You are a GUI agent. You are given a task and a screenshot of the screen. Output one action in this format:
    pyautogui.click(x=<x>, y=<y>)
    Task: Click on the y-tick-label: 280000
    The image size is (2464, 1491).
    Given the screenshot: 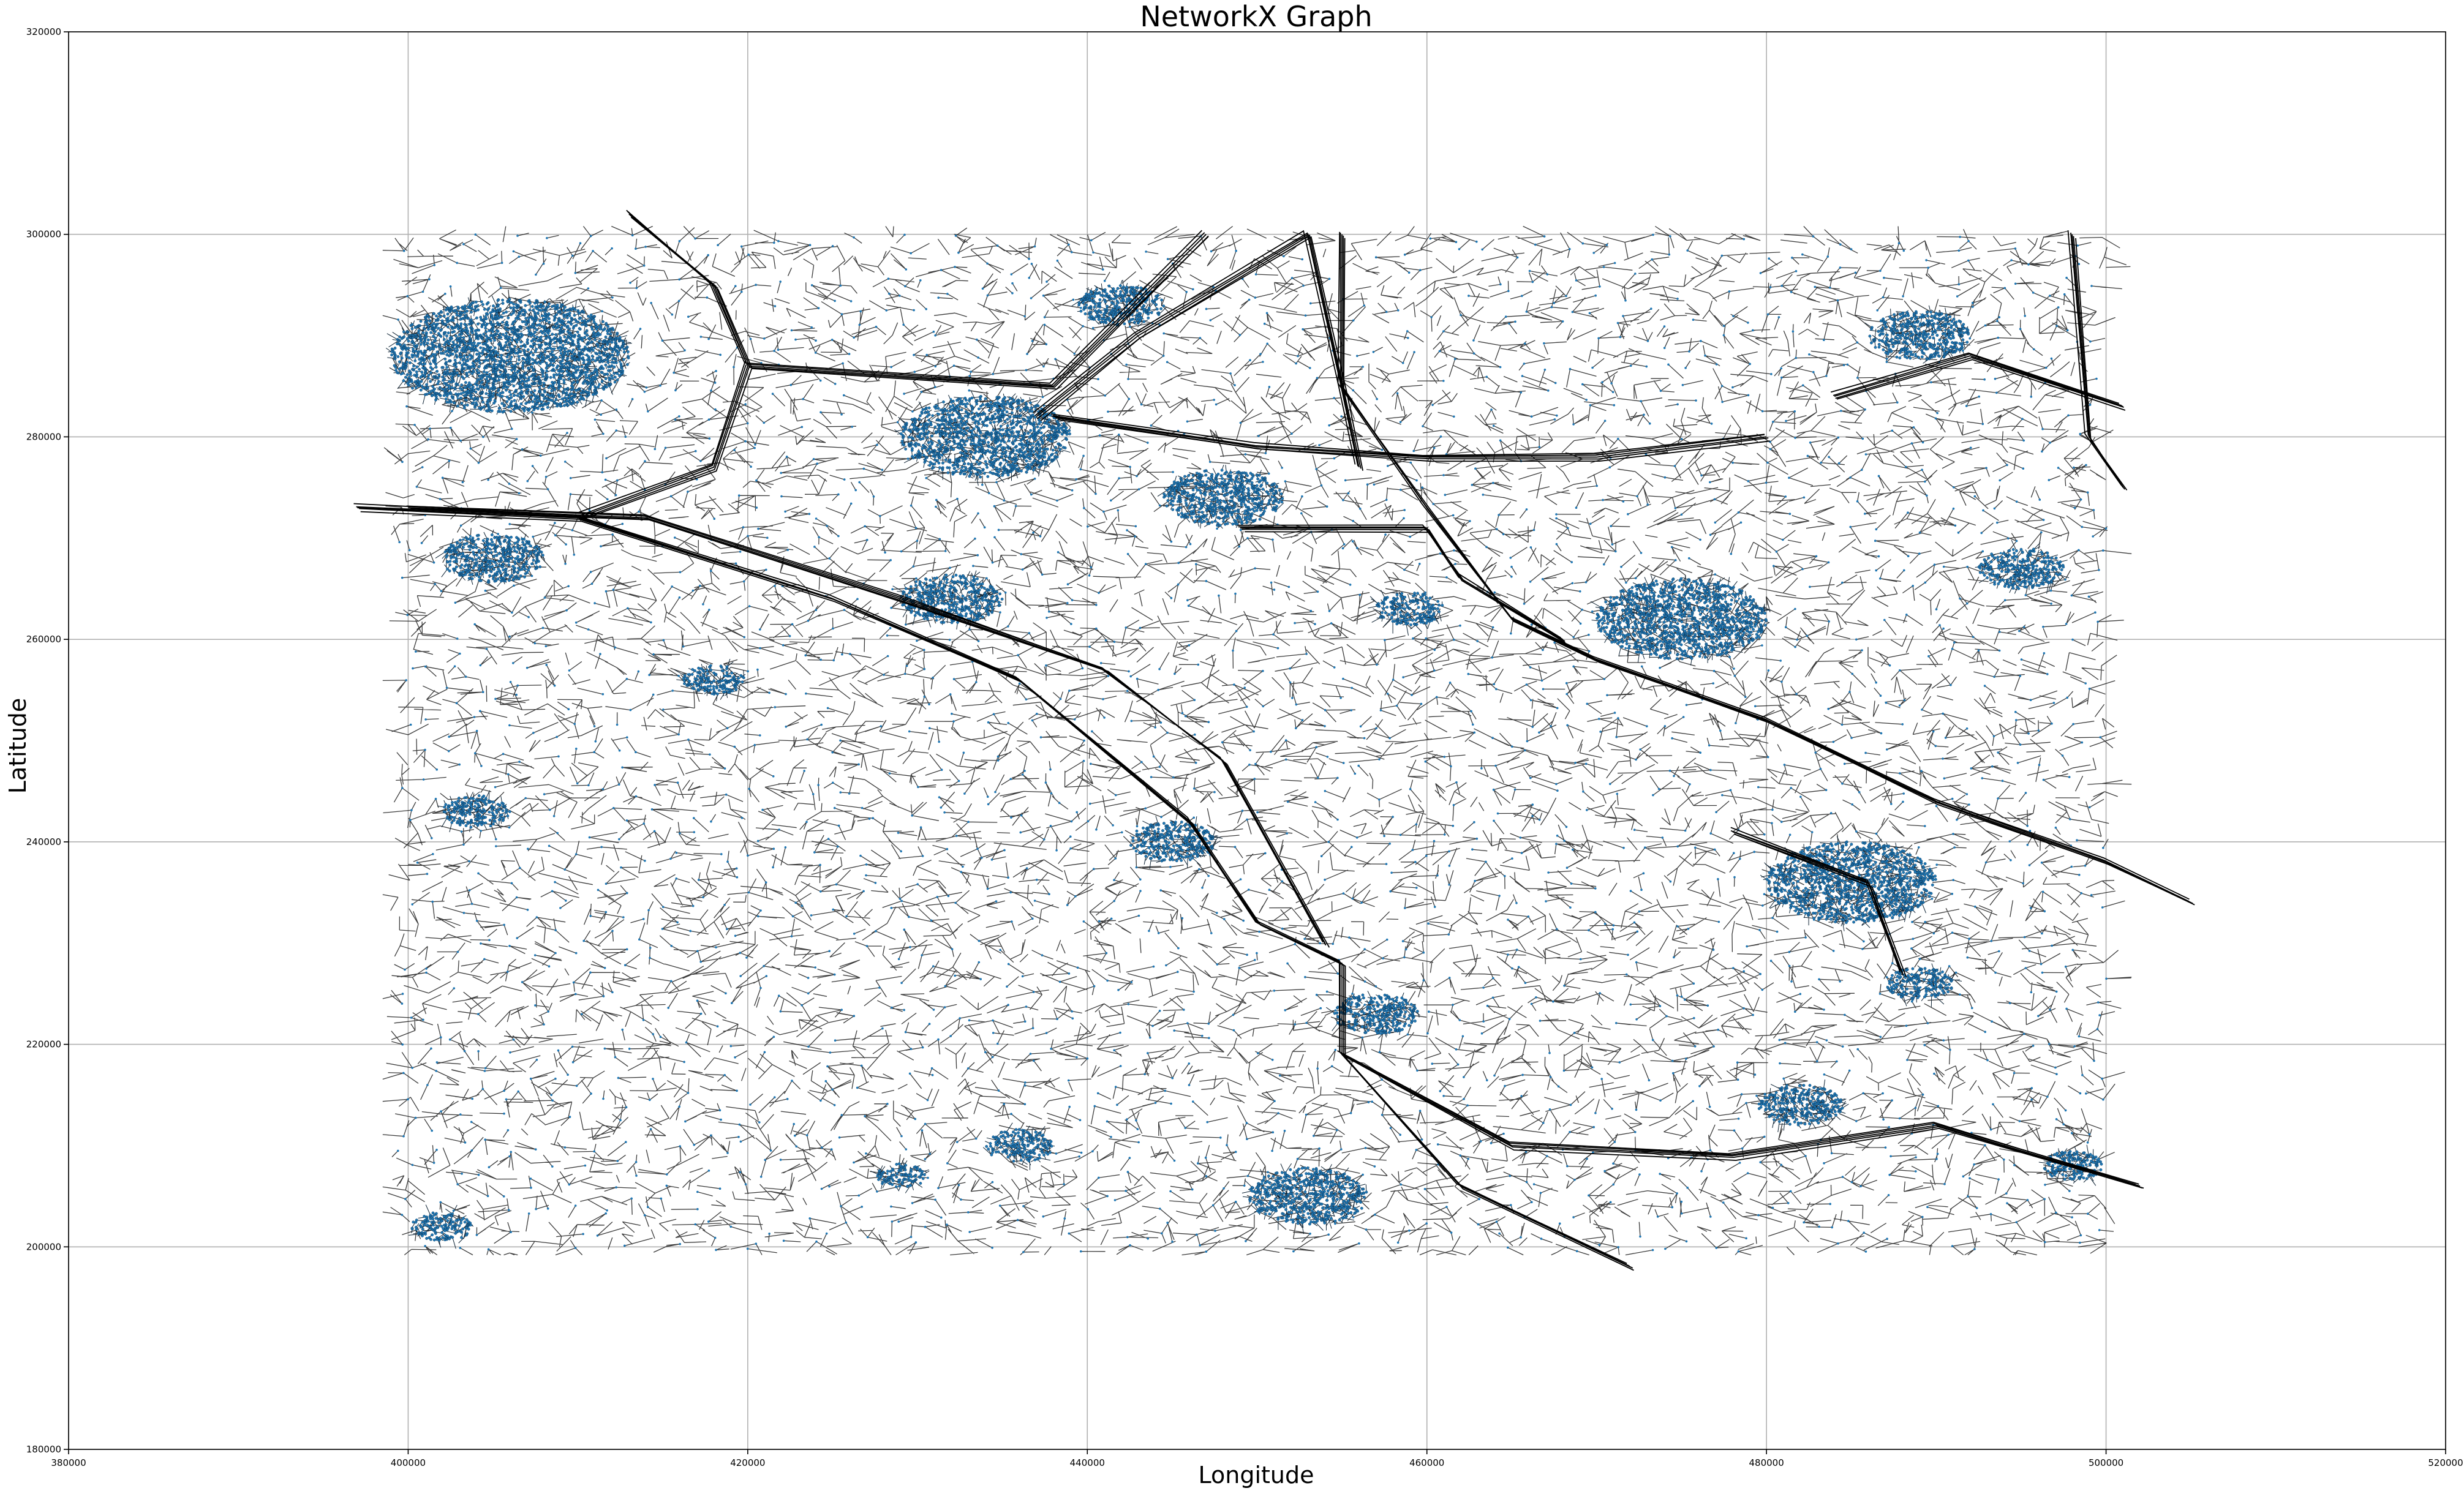 What is the action you would take?
    pyautogui.click(x=43, y=436)
    